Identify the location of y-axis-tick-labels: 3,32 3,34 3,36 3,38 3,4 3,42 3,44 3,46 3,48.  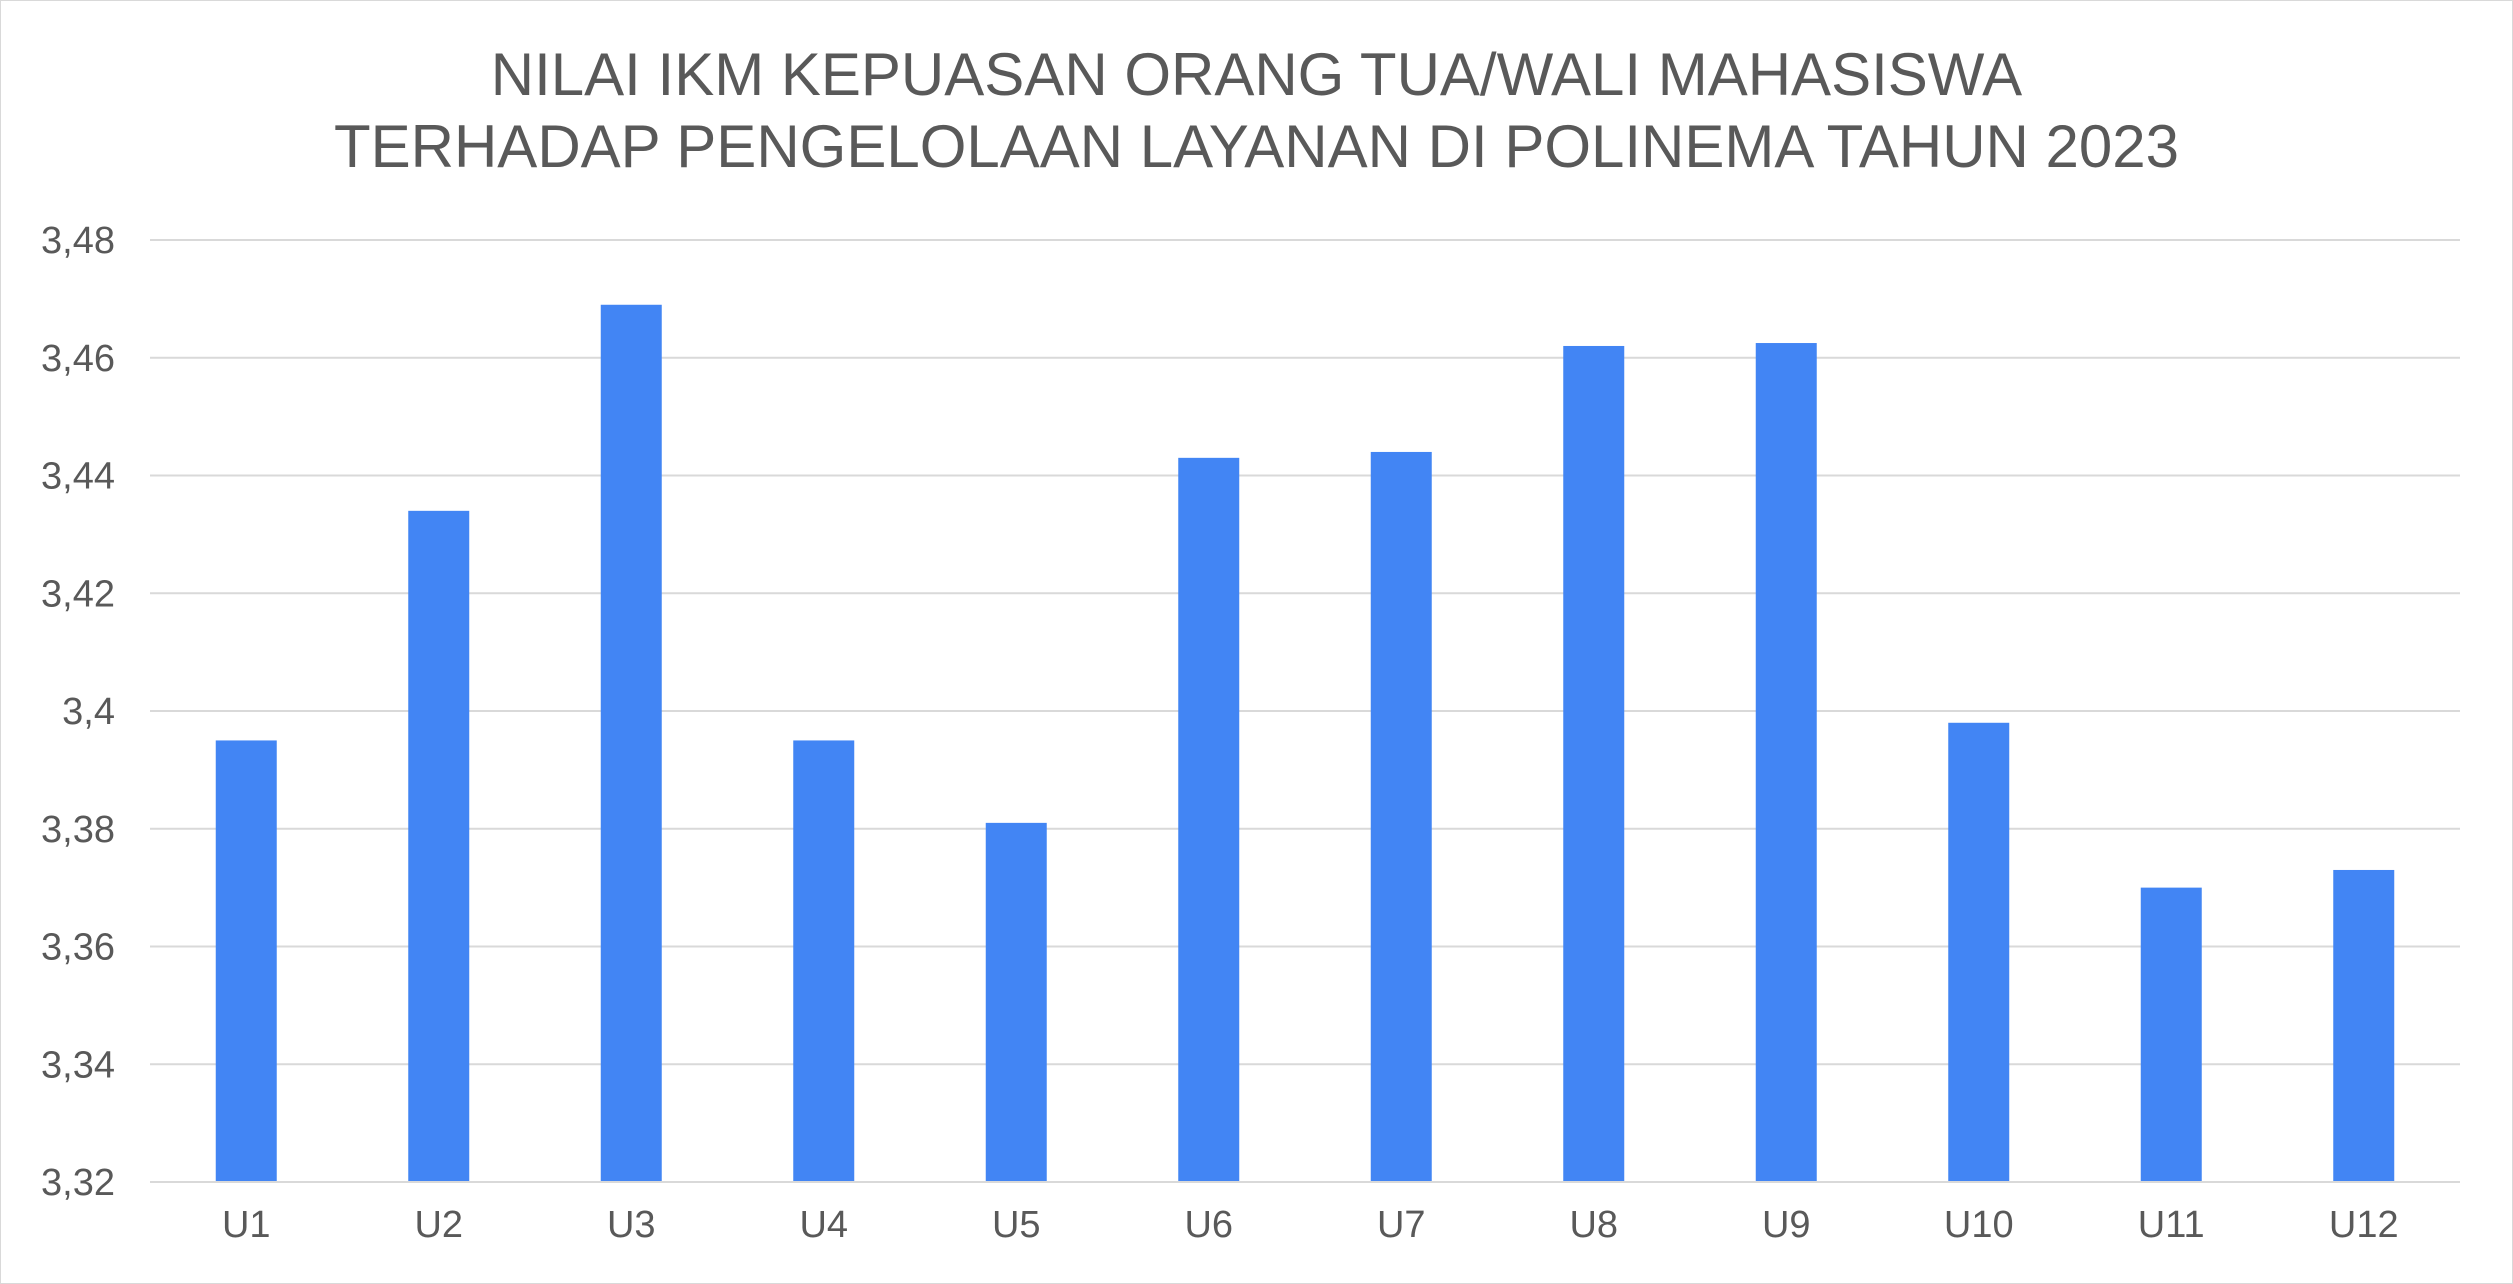
(78, 712).